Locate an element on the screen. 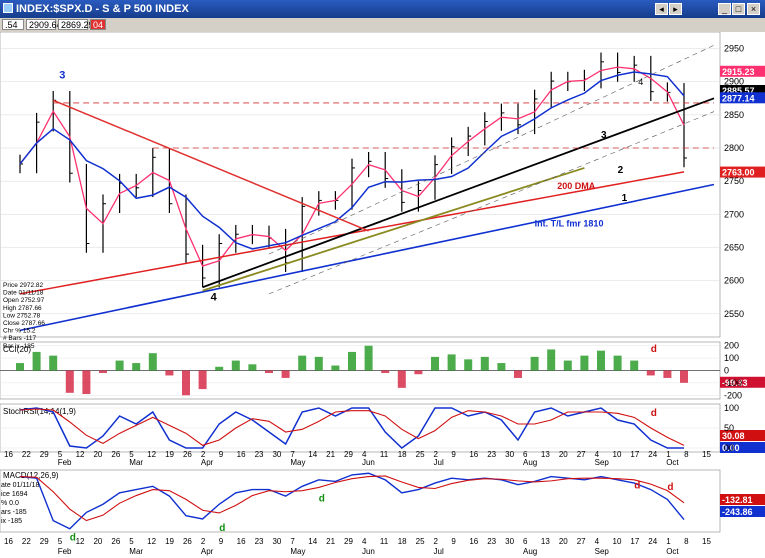 The width and height of the screenshot is (765, 558). price-tick-label: 2750 is located at coordinates (734, 181).